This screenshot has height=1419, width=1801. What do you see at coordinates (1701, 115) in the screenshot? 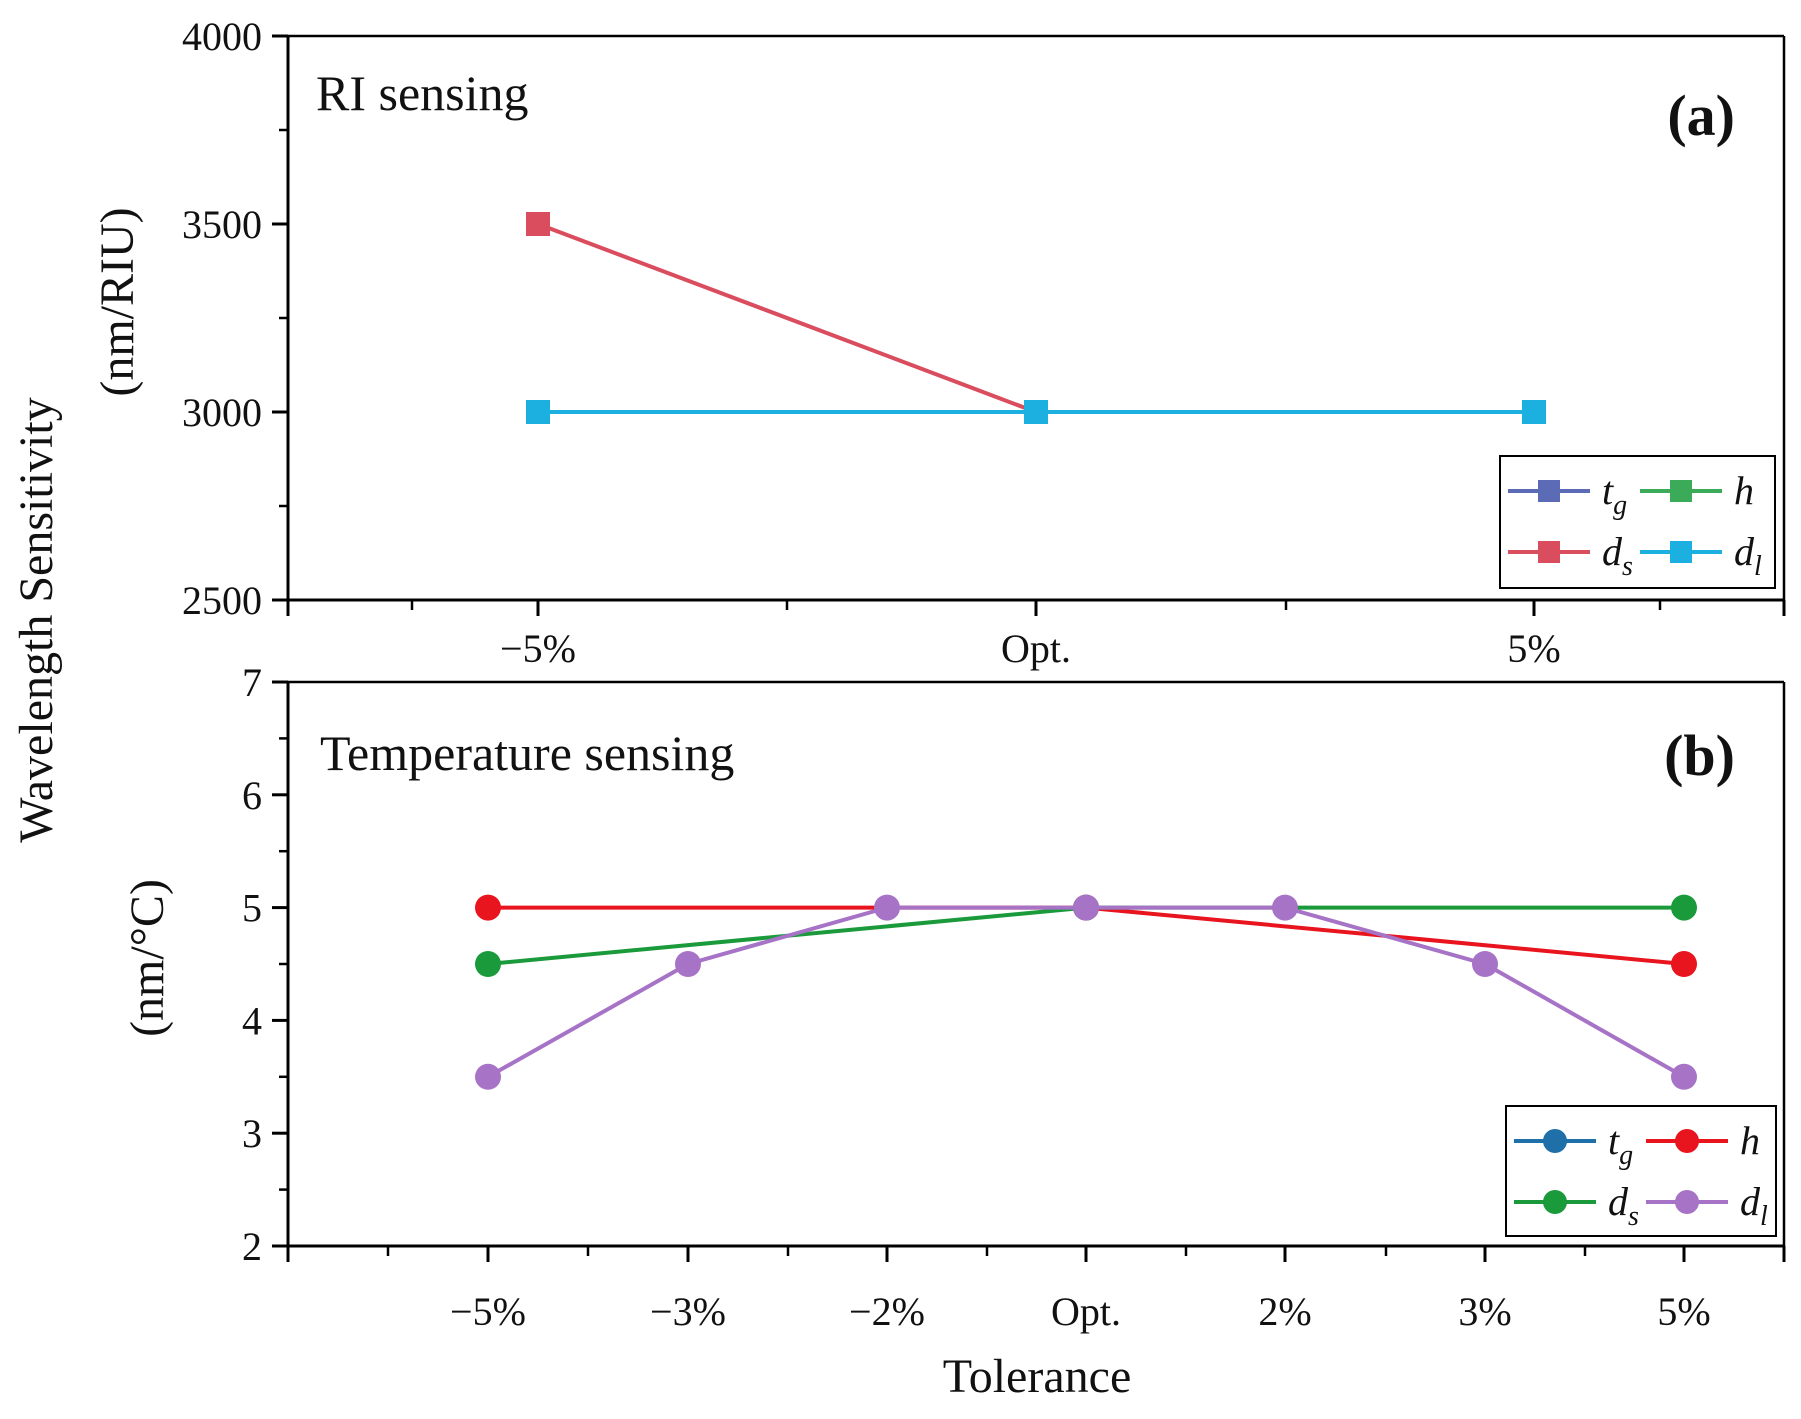
I see `panel-a-tag: (a)` at bounding box center [1701, 115].